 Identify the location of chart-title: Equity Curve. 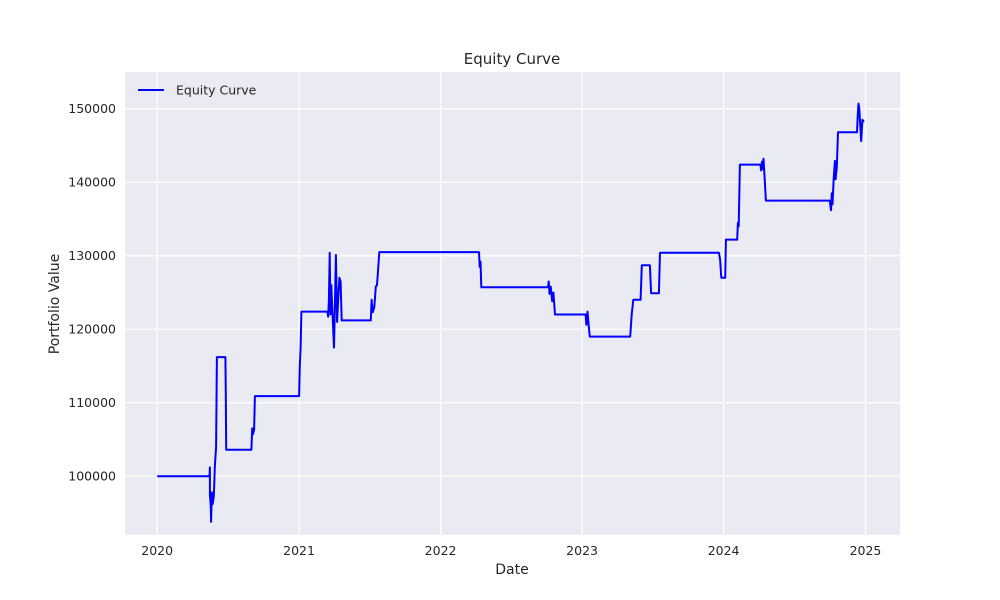
(512, 59).